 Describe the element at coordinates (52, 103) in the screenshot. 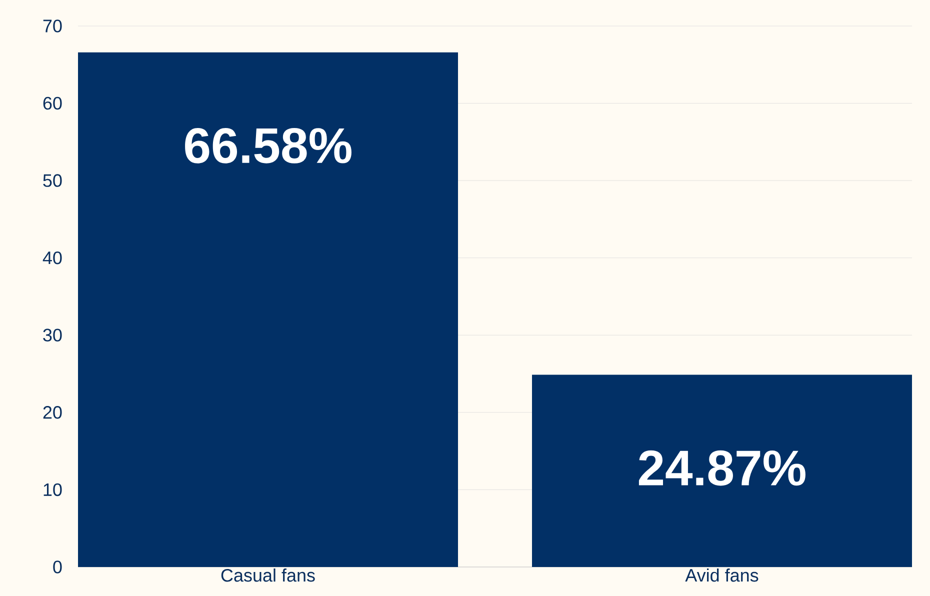

I see `y-tick-label: 60` at that location.